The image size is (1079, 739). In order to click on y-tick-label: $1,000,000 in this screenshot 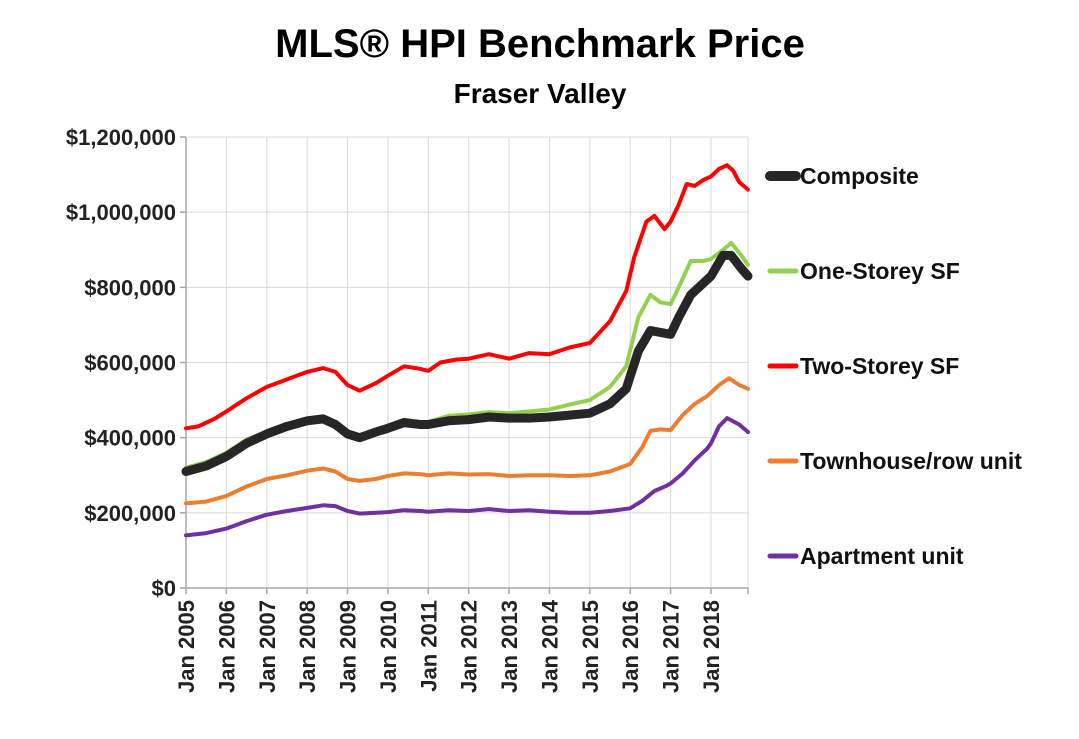, I will do `click(121, 212)`.